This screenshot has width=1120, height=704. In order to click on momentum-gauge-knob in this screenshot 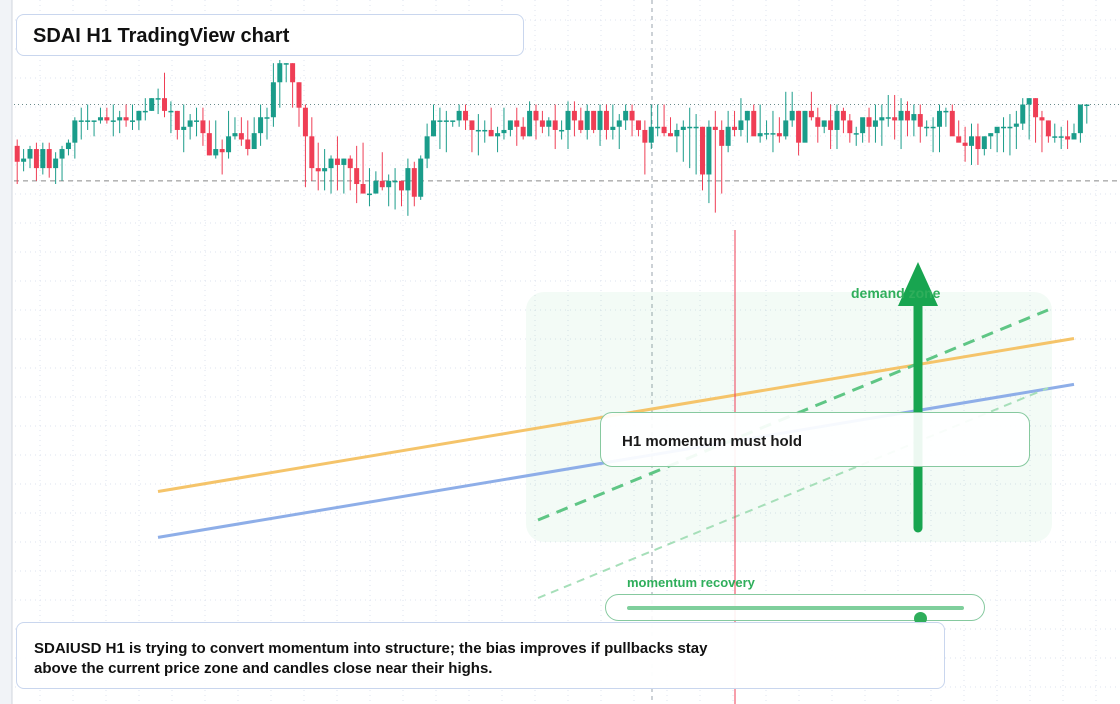, I will do `click(921, 618)`.